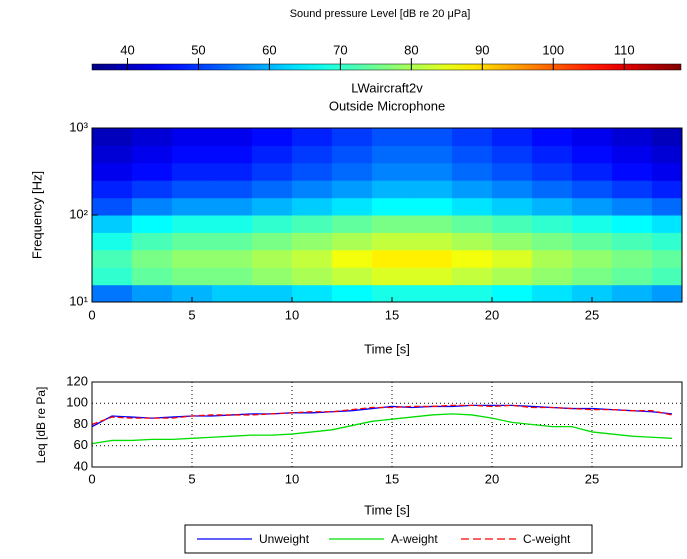  What do you see at coordinates (386, 67) in the screenshot?
I see `colorbar` at bounding box center [386, 67].